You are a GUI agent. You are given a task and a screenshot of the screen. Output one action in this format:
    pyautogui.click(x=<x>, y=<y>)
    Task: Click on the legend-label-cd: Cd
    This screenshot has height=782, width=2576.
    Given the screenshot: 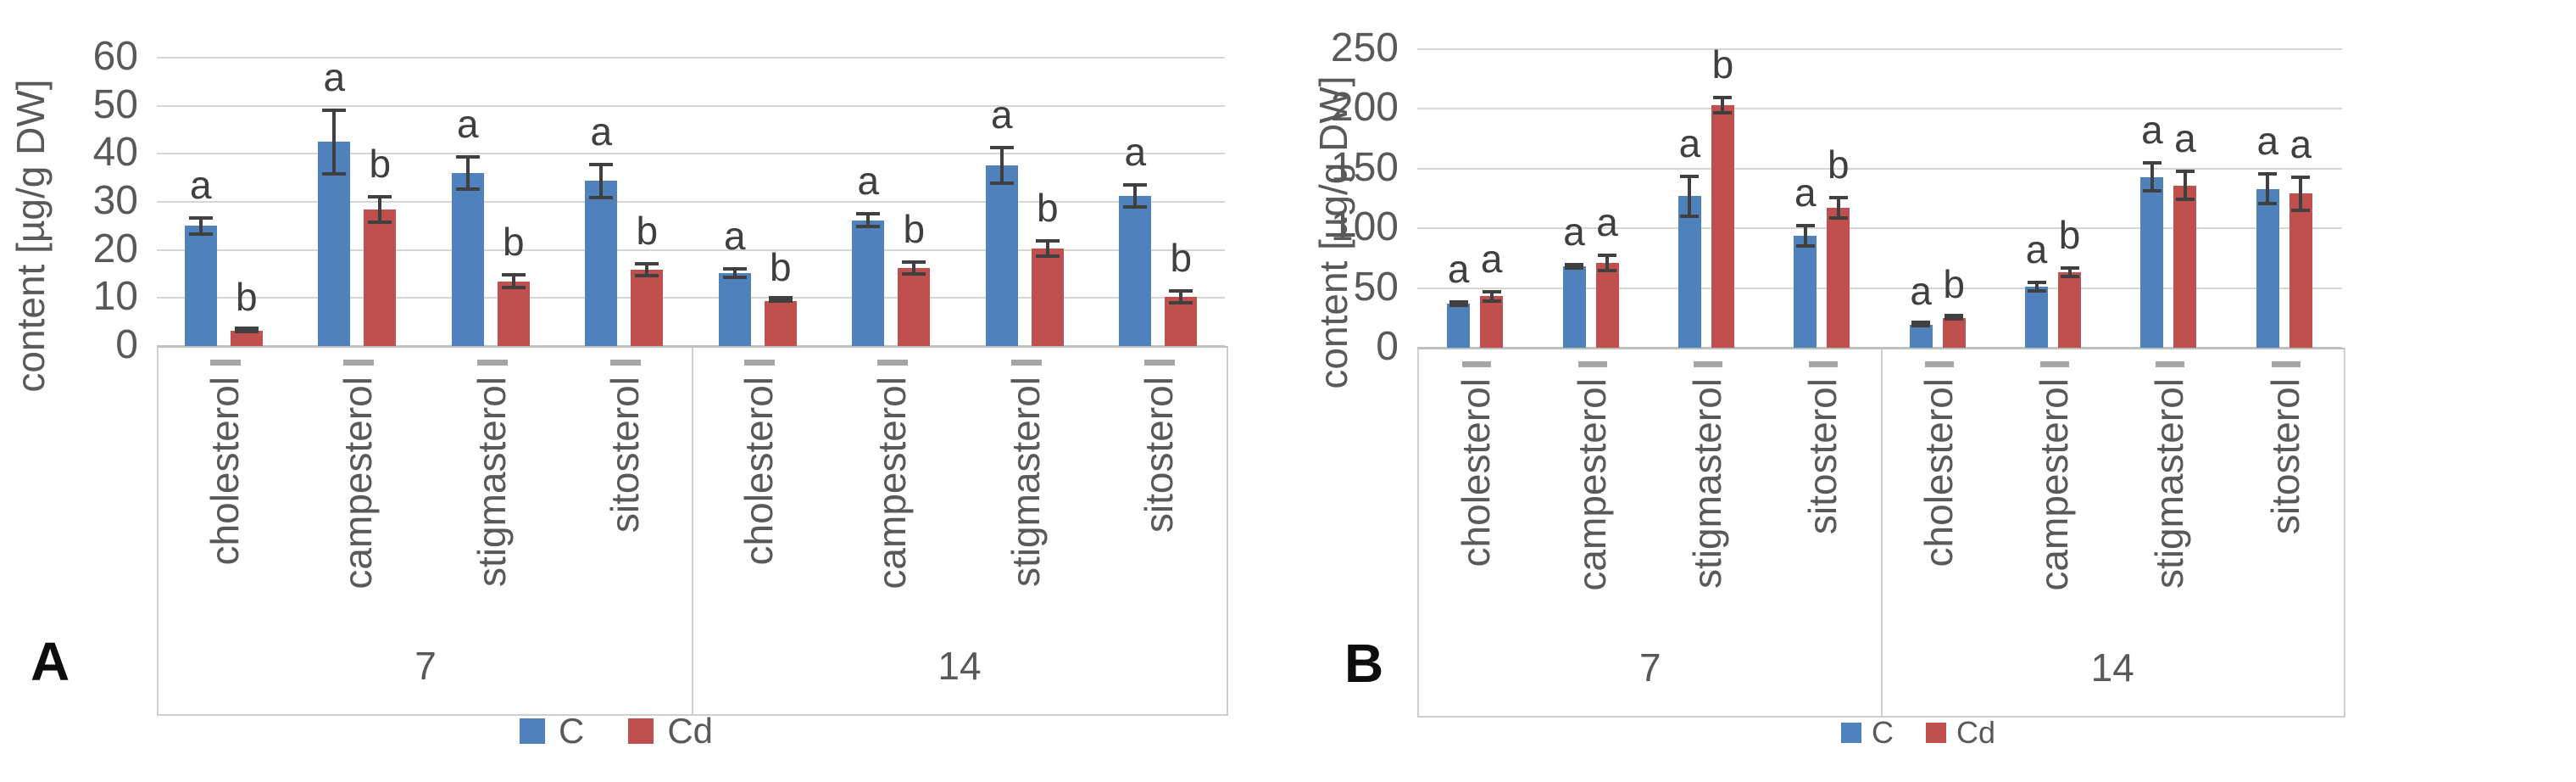 What is the action you would take?
    pyautogui.click(x=1976, y=732)
    